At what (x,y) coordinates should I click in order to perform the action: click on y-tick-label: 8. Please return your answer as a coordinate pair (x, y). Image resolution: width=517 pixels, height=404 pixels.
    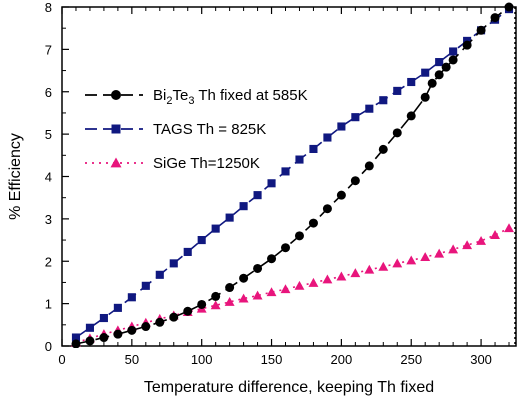
    Looking at the image, I should click on (48, 7).